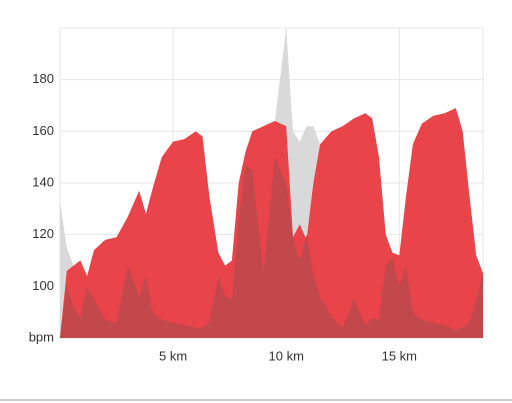  Describe the element at coordinates (43, 181) in the screenshot. I see `y-tick-label: 140` at that location.